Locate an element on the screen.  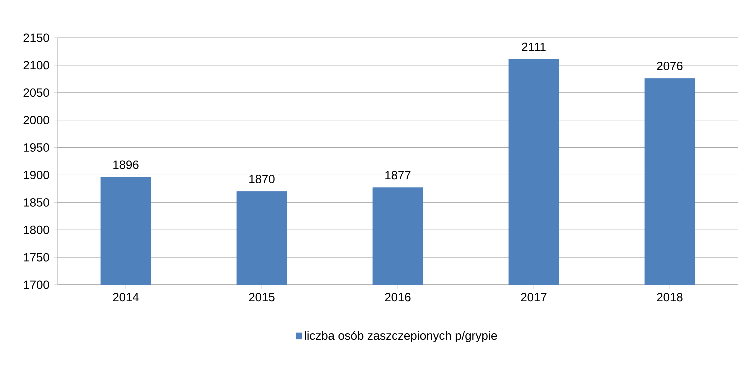
y-tick-label: 1750 is located at coordinates (37, 257).